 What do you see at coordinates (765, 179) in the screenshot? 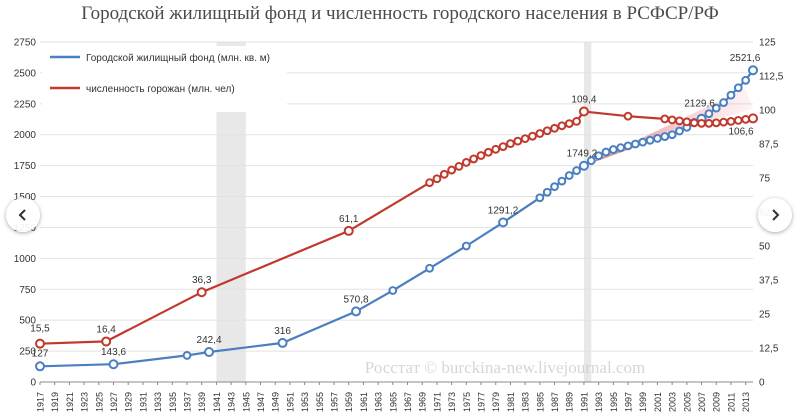
I see `y-right-tick-6: 75` at bounding box center [765, 179].